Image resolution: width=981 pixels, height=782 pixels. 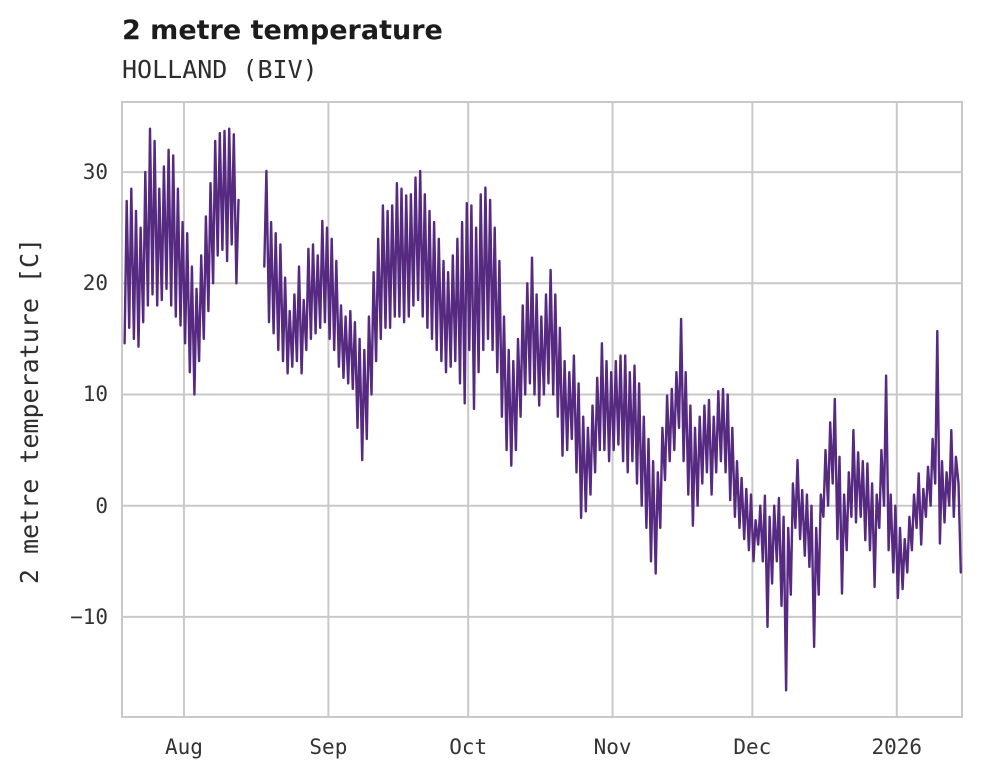 What do you see at coordinates (101, 505) in the screenshot?
I see `y-tick-label: 0` at bounding box center [101, 505].